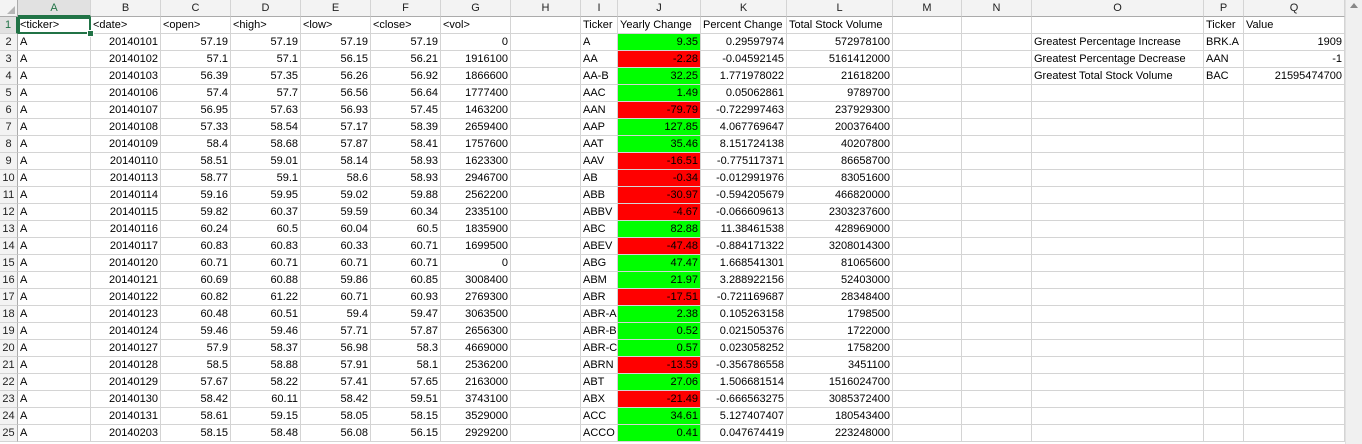  I want to click on summary-ticker-cell: ABX, so click(599, 399).